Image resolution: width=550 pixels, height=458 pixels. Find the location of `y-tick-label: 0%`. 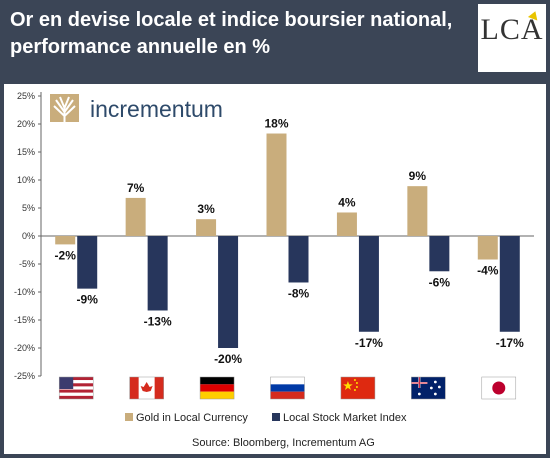

y-tick-label: 0% is located at coordinates (28, 236).